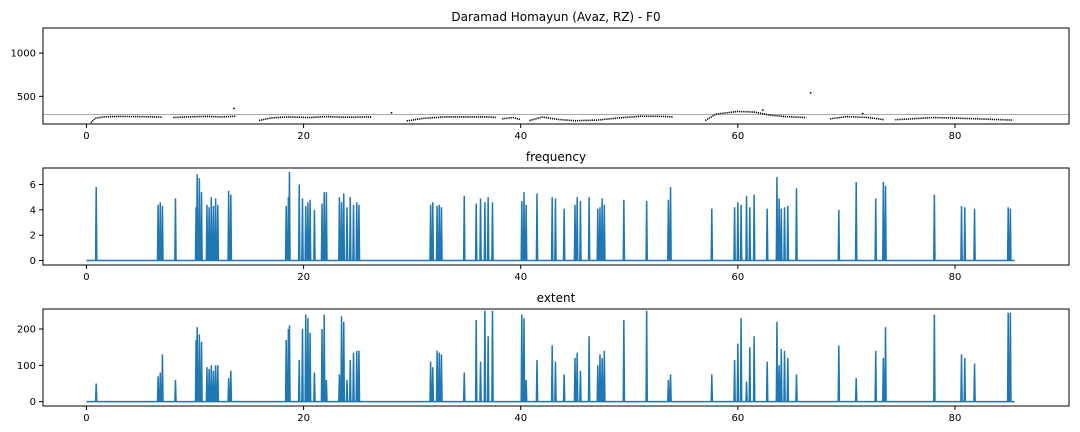 This screenshot has width=1080, height=432. Describe the element at coordinates (551, 107) in the screenshot. I see `f0-contour` at that location.